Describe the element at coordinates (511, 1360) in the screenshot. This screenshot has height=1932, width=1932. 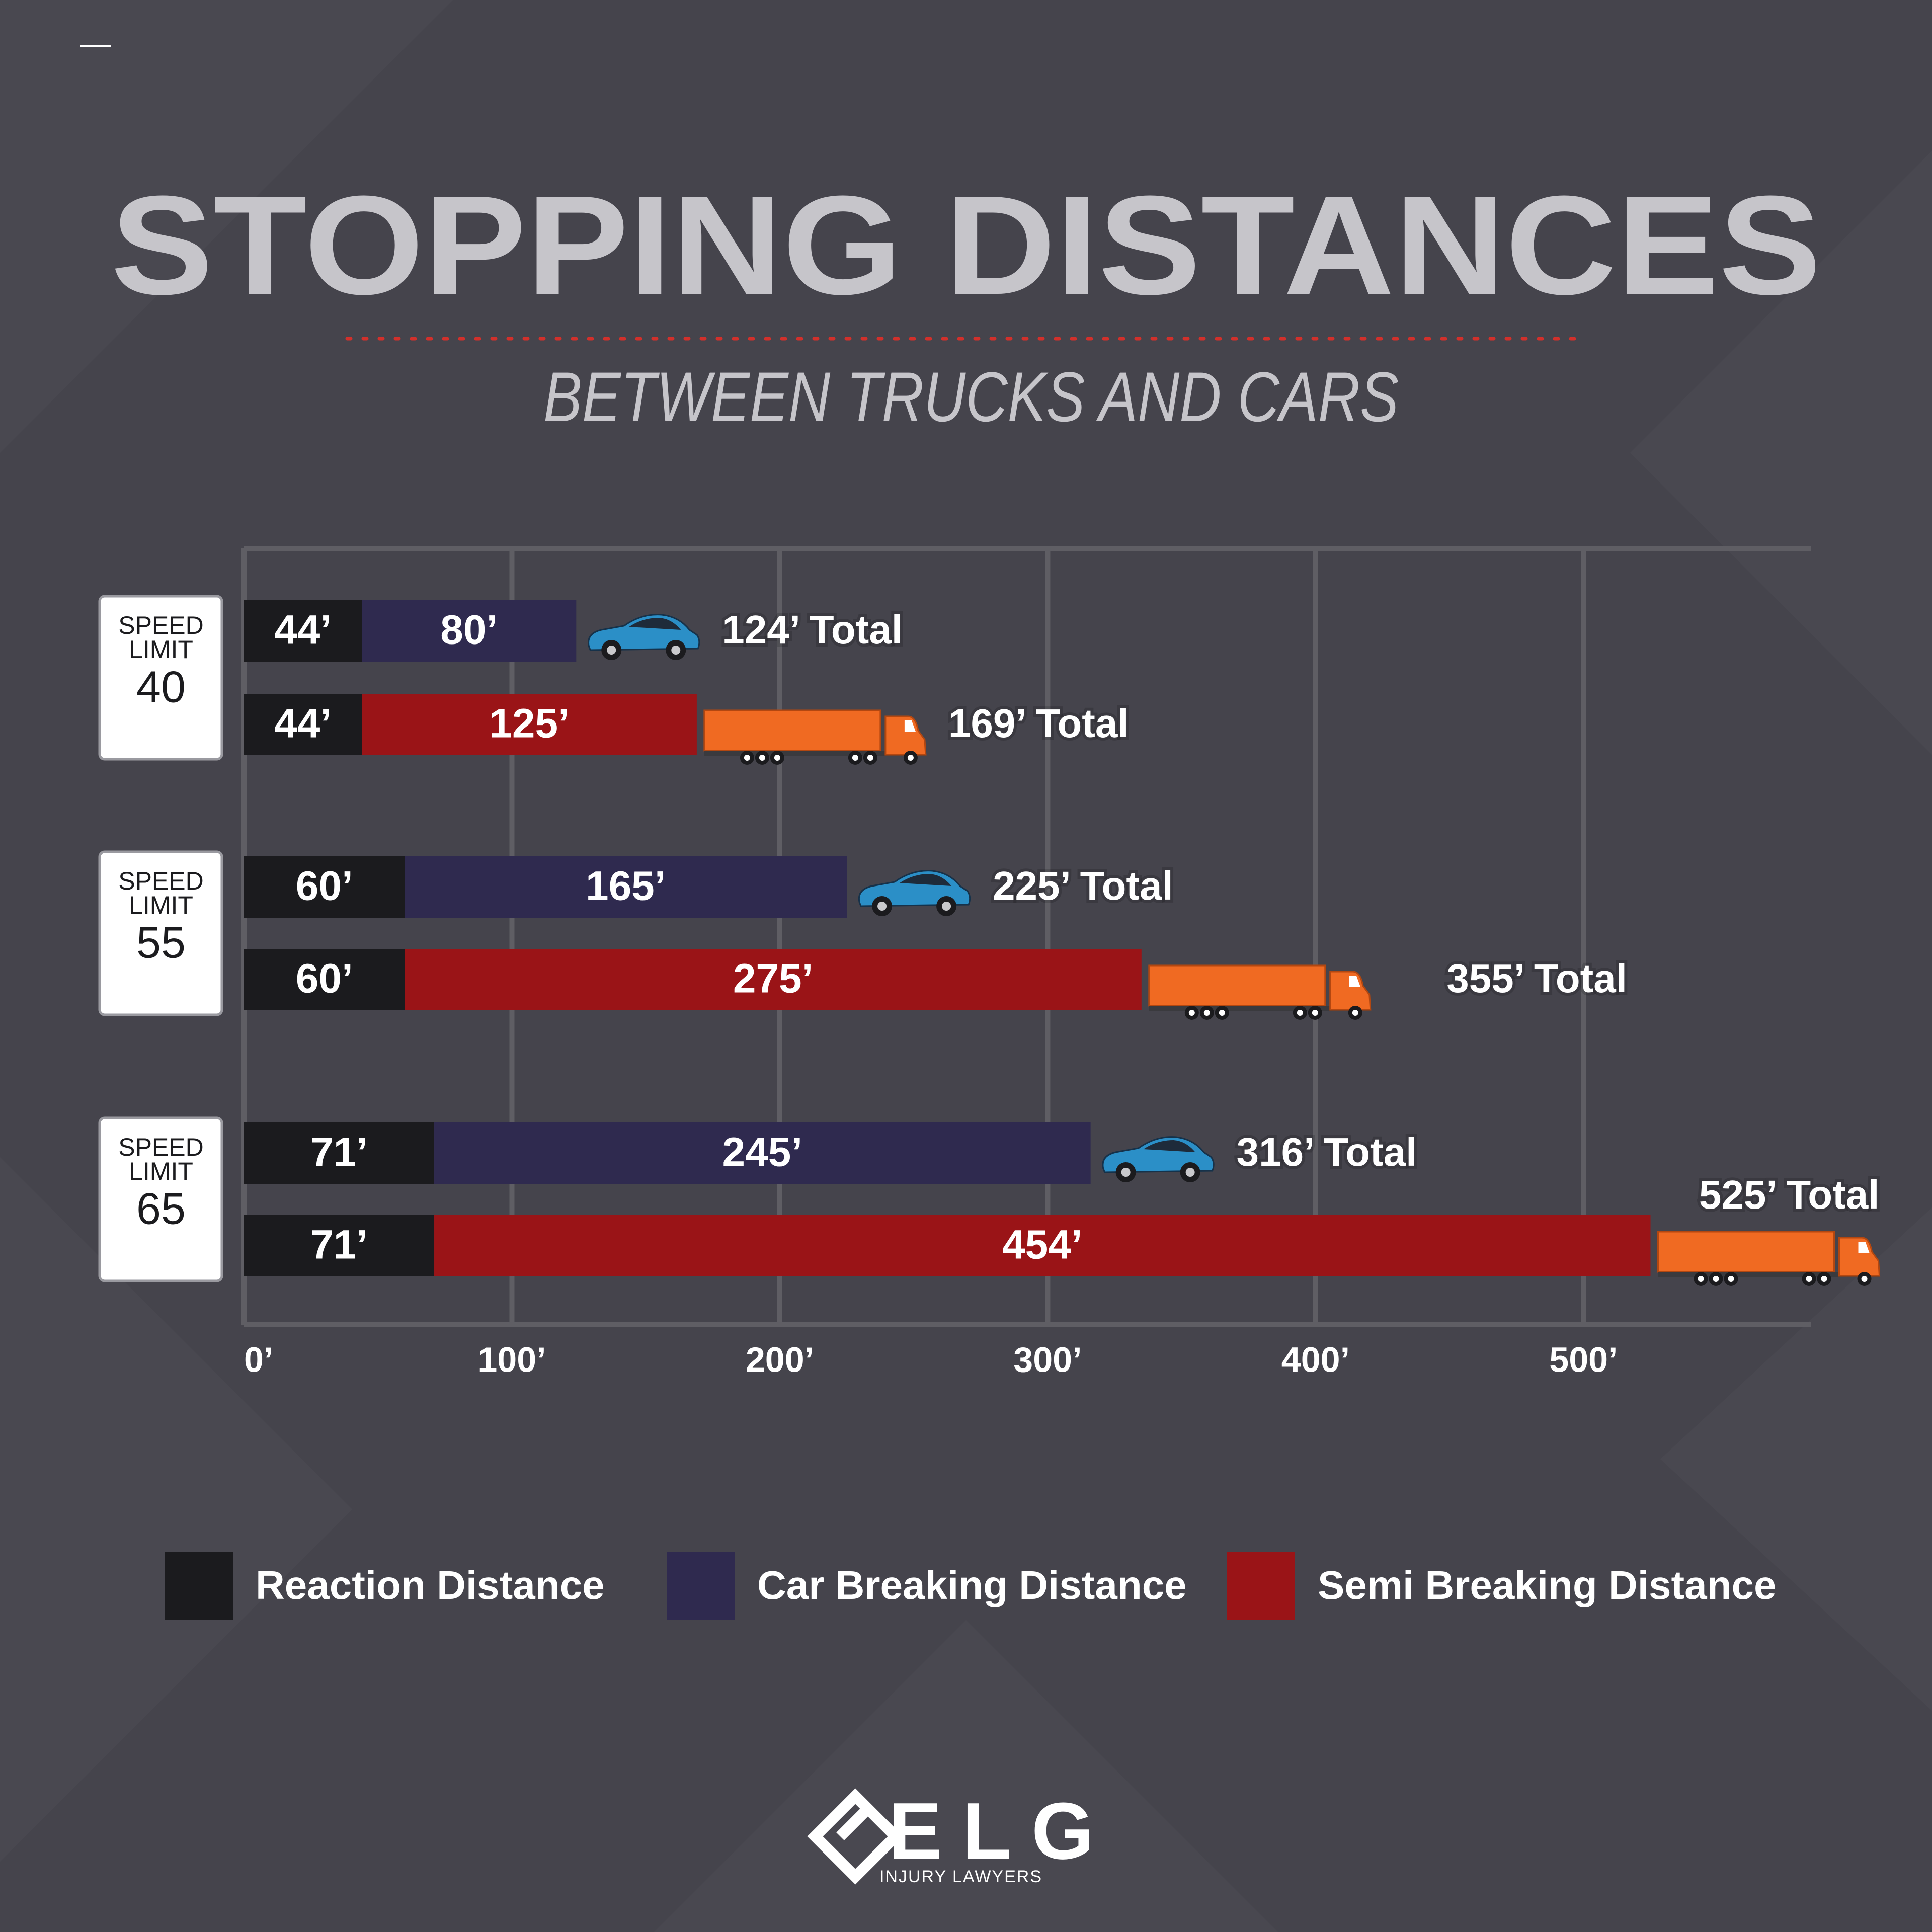
I see `x-tick-label: 100’` at that location.